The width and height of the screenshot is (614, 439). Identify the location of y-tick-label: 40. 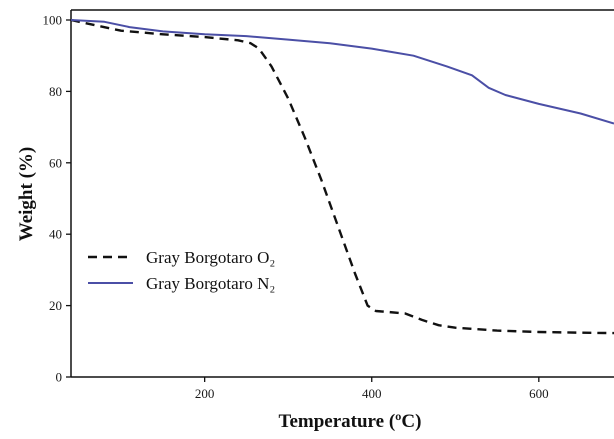
(55, 234).